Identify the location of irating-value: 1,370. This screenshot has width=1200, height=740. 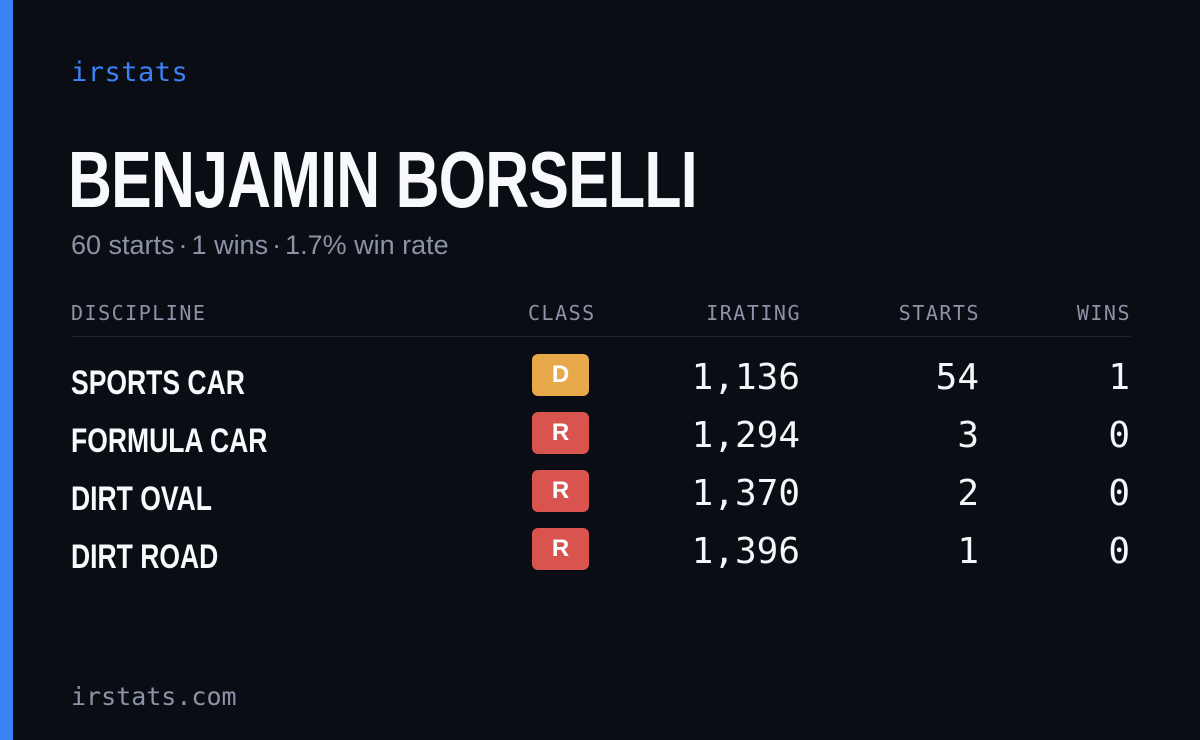
(745, 493).